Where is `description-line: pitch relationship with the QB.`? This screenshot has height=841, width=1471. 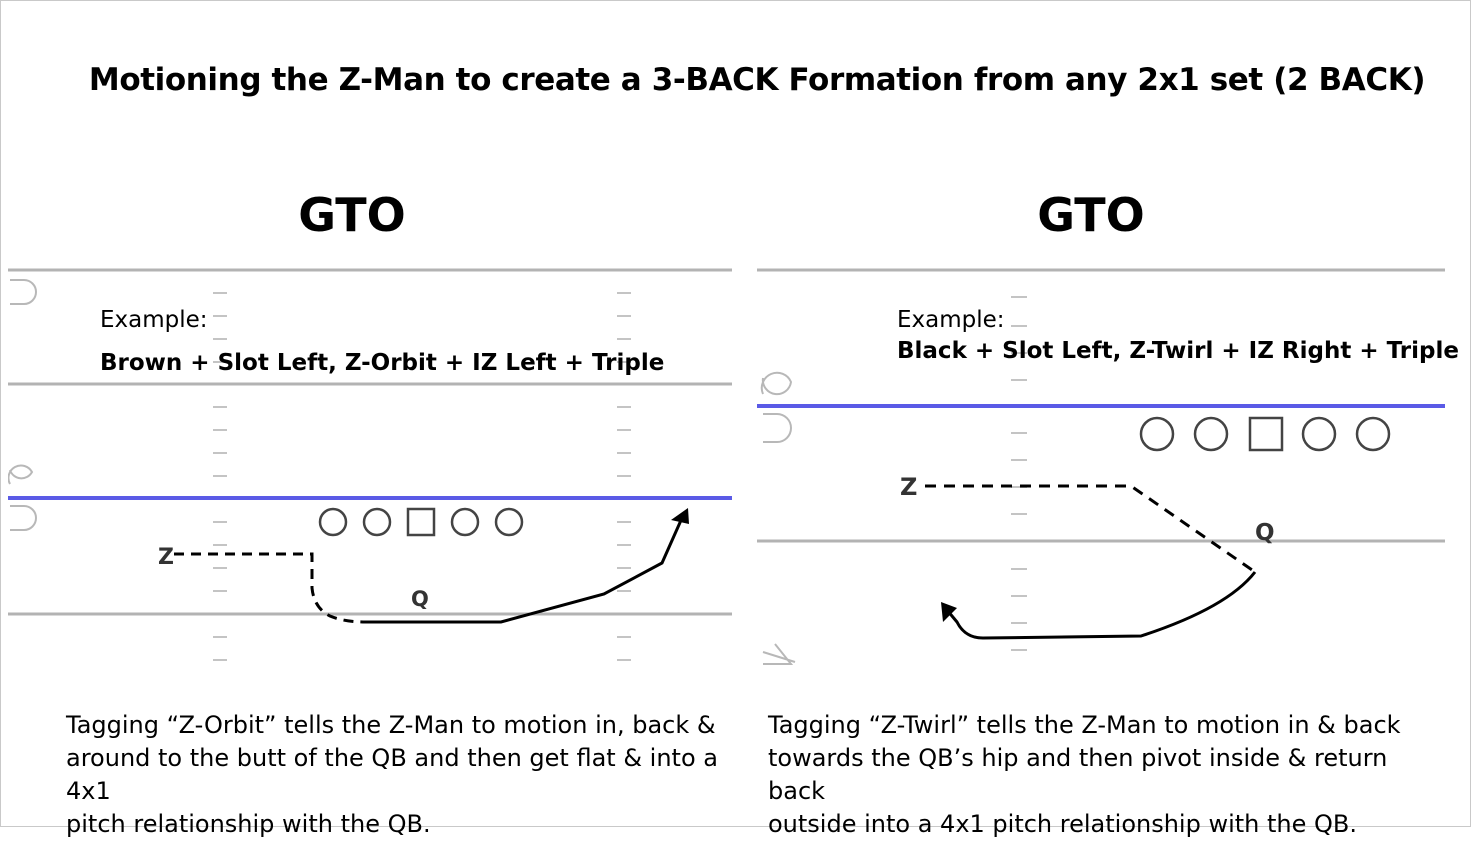
description-line: pitch relationship with the QB. is located at coordinates (248, 824).